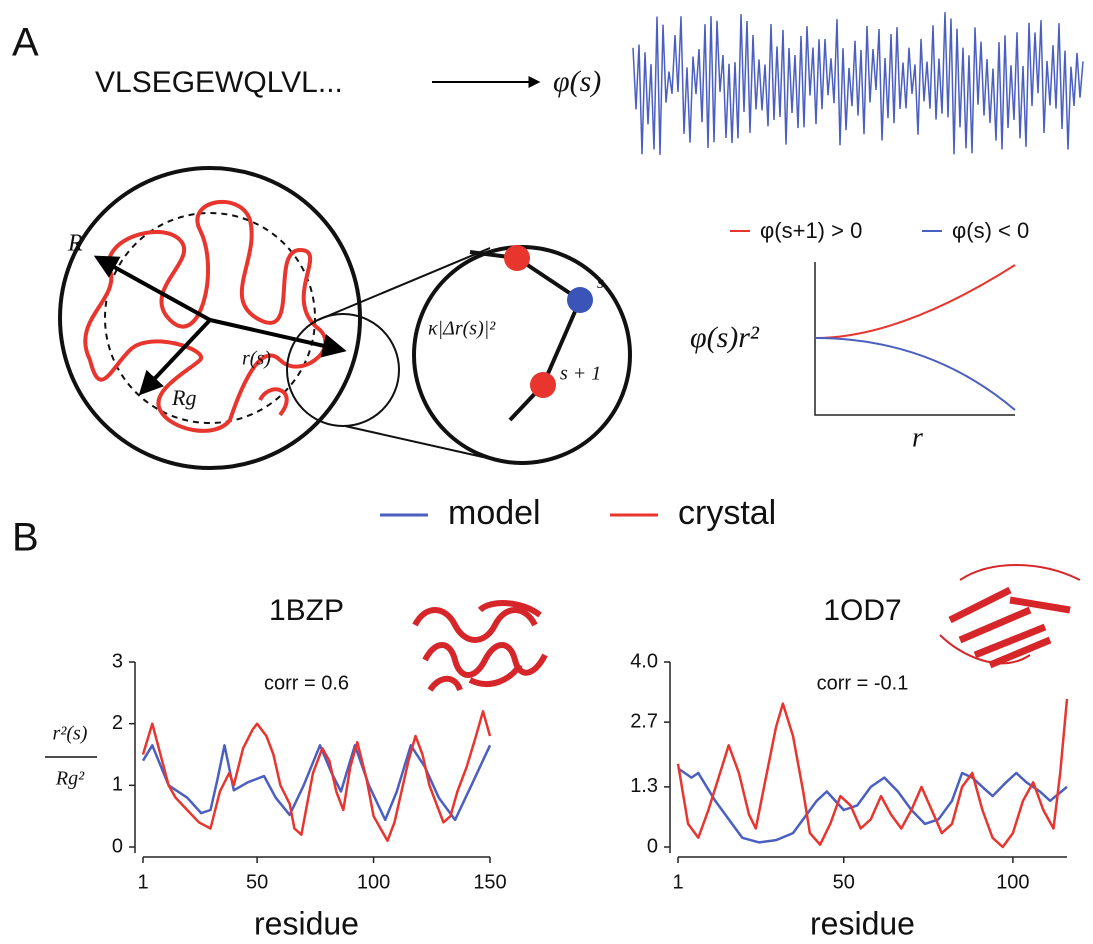 The image size is (1093, 944). Describe the element at coordinates (862, 610) in the screenshot. I see `chart-title: 1OD7` at that location.